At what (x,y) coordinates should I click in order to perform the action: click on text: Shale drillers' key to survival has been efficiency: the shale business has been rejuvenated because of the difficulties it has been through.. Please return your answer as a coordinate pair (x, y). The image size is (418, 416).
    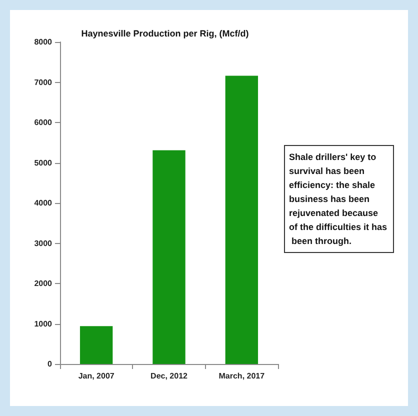
    Looking at the image, I should click on (338, 199).